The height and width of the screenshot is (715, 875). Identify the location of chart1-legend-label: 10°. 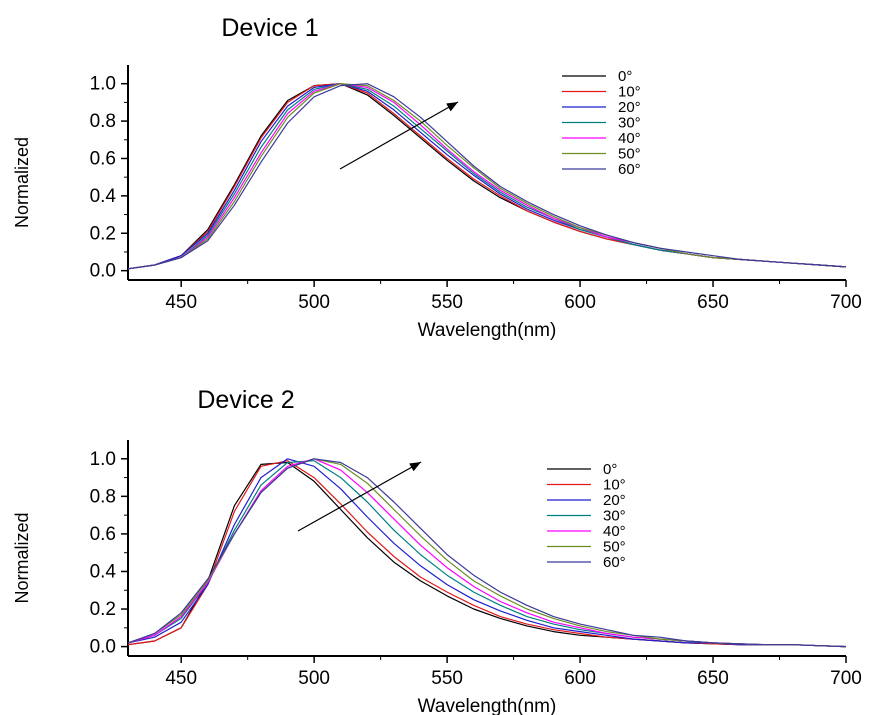
(629, 92).